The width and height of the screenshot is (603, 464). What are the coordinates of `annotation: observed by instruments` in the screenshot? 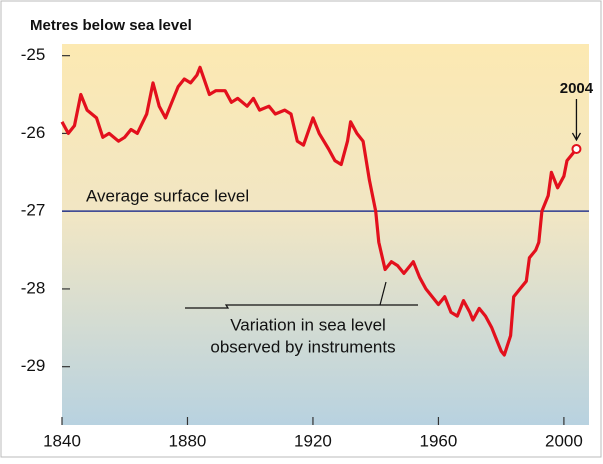 It's located at (302, 346).